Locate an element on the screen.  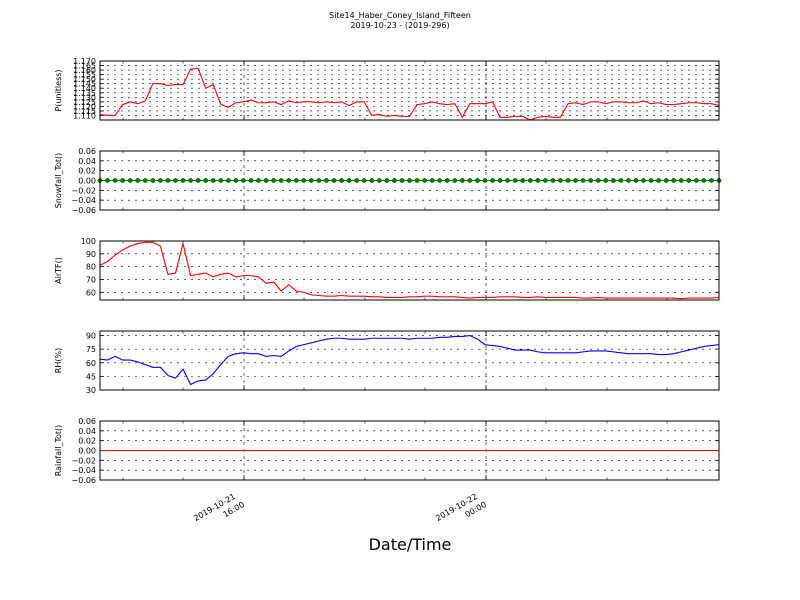
y-tick-label: 1.150 is located at coordinates (84, 79).